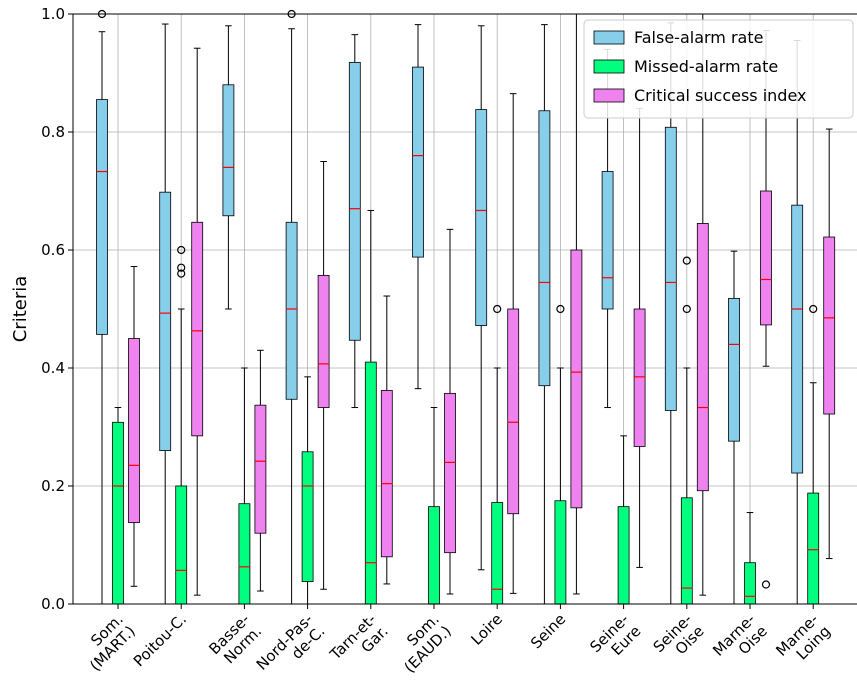 The image size is (857, 687). Describe the element at coordinates (720, 95) in the screenshot. I see `legend-label: Critical success index` at that location.